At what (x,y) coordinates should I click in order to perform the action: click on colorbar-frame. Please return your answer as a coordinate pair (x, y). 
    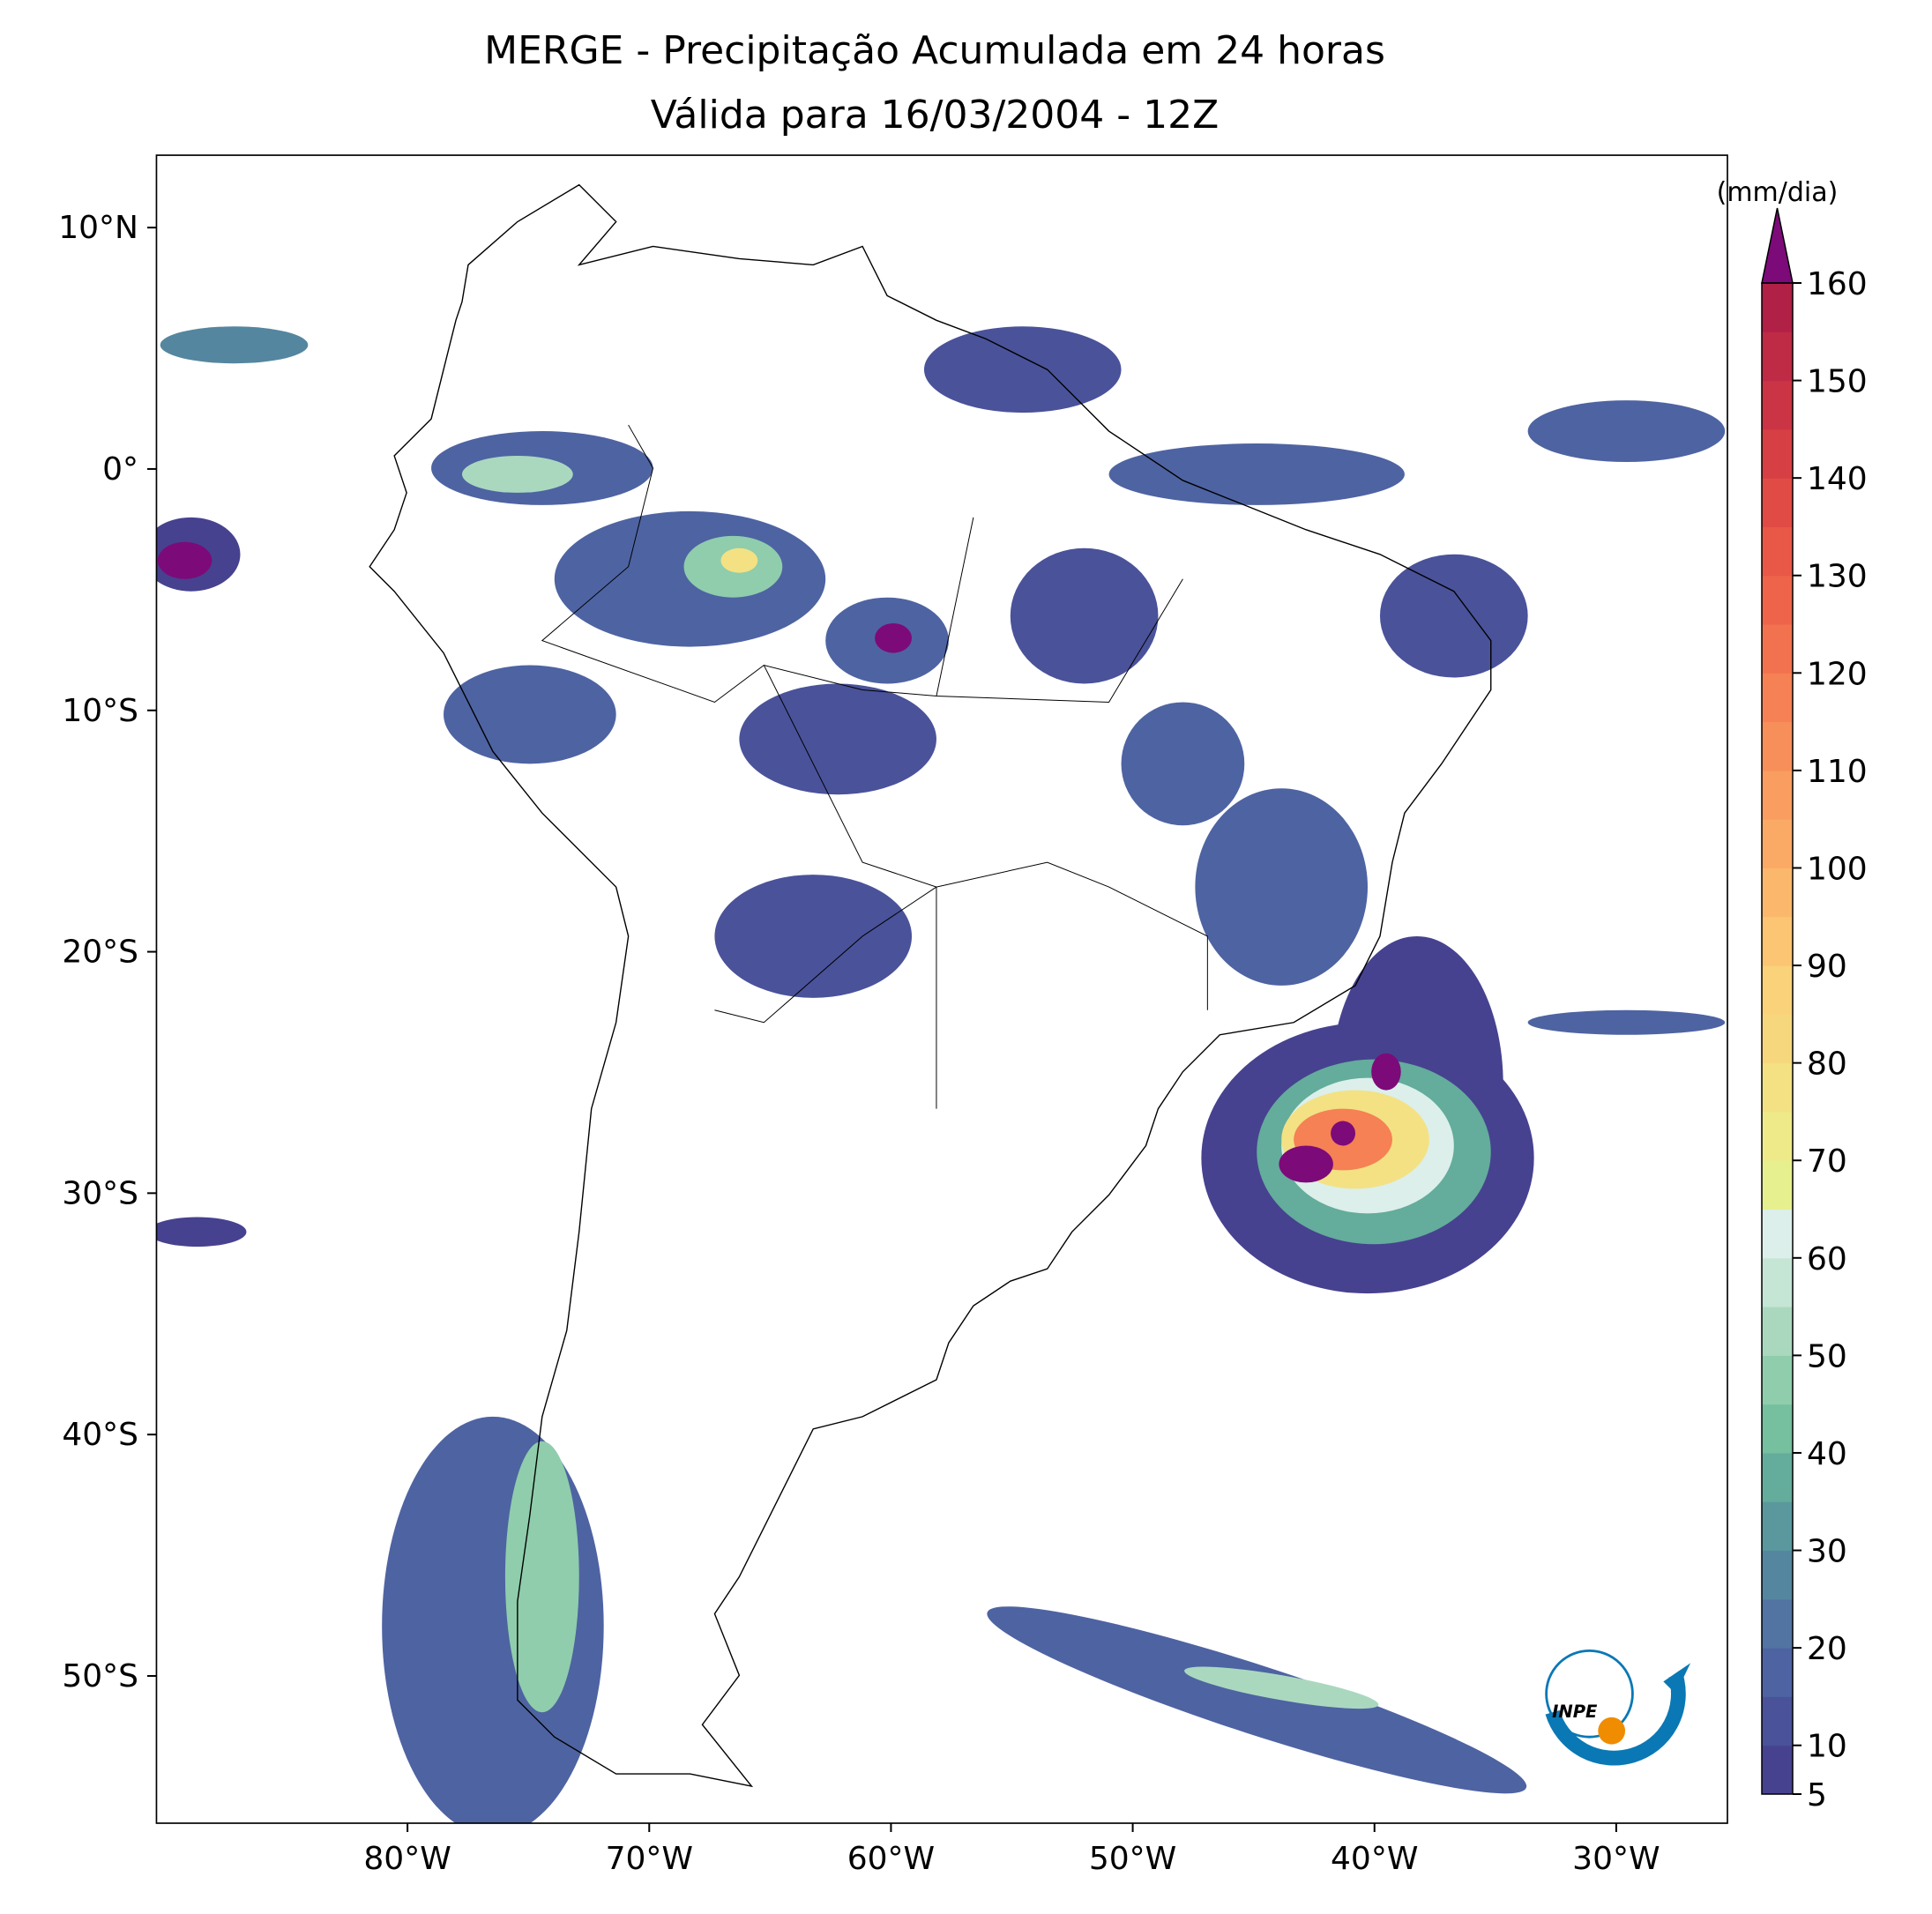
    Looking at the image, I should click on (1777, 1038).